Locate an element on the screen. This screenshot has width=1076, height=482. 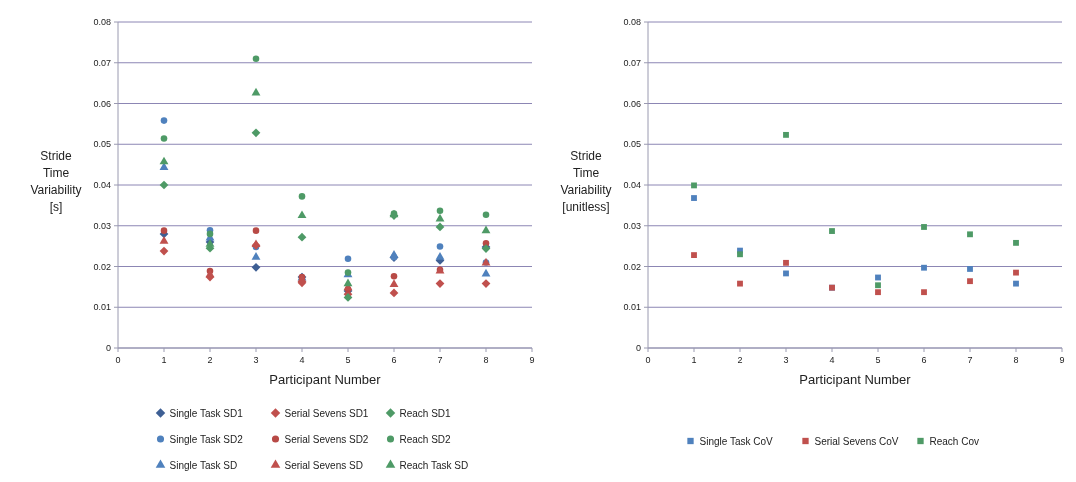
legend-label: Single Task CoV is located at coordinates (736, 441).